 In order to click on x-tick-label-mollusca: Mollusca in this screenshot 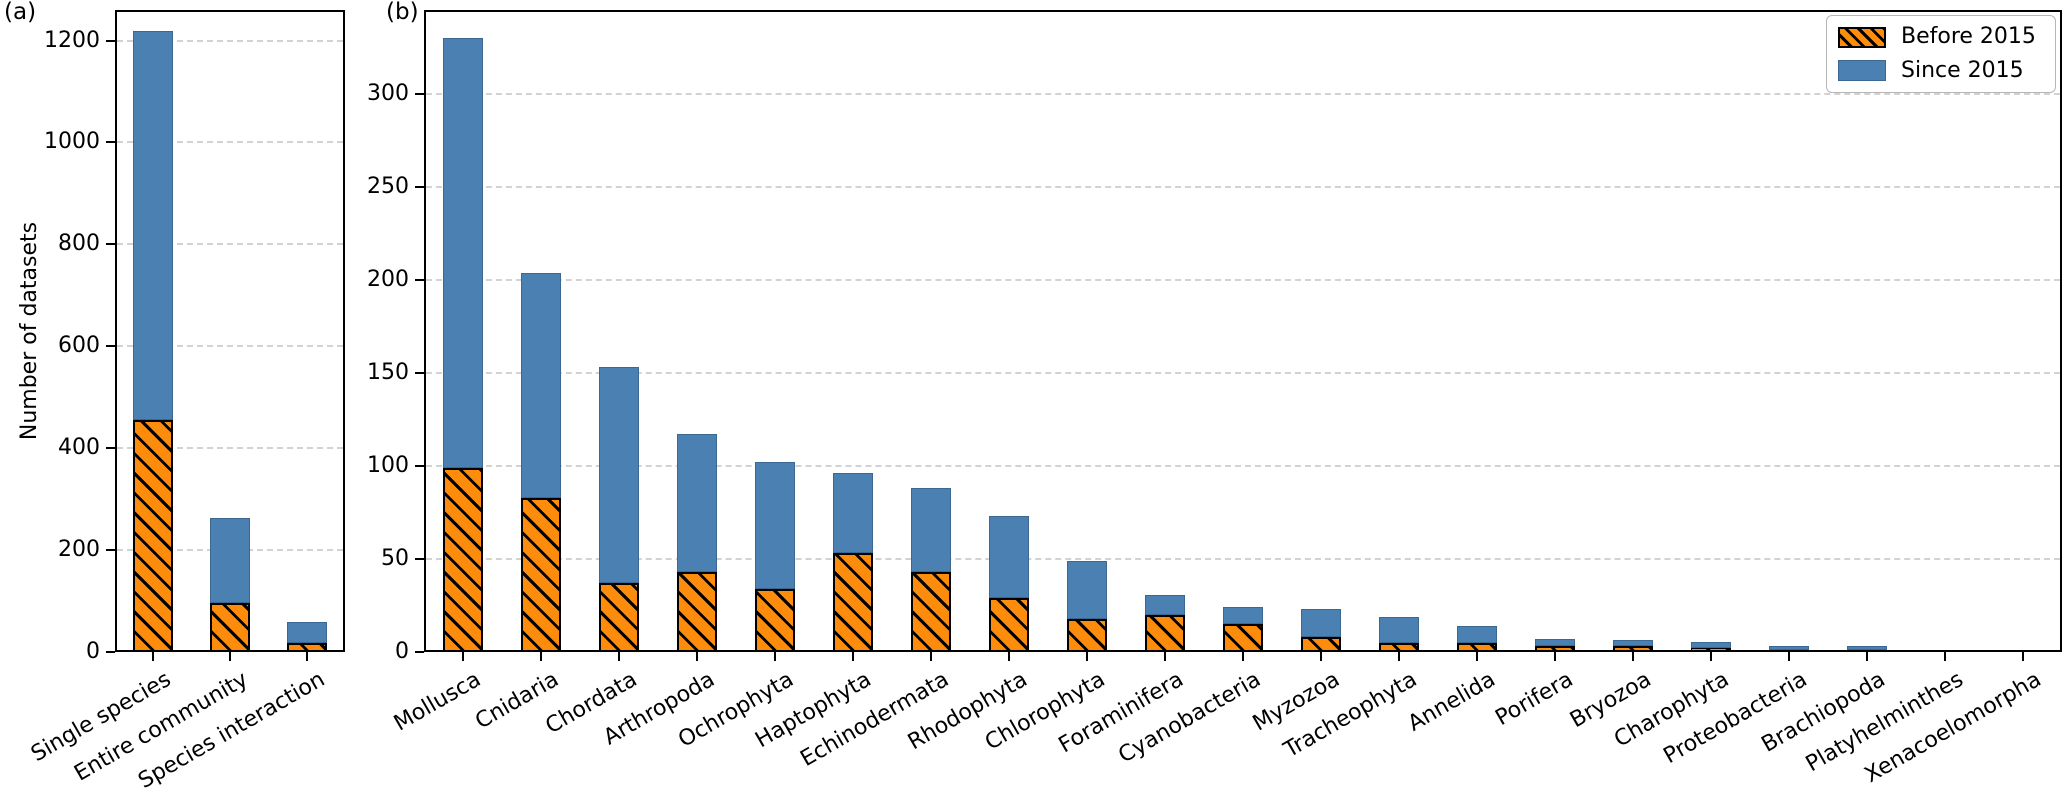, I will do `click(438, 702)`.